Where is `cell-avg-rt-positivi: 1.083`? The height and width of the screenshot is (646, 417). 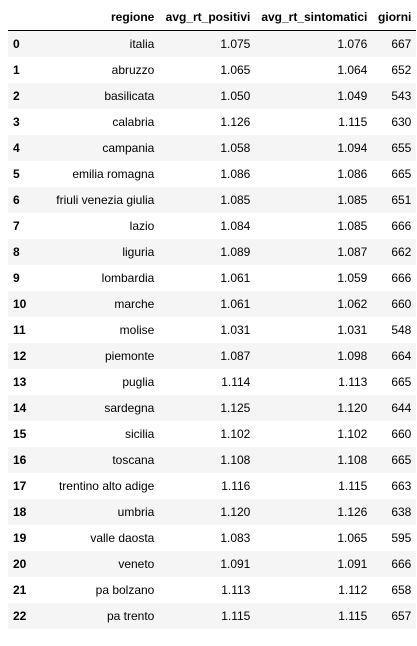
cell-avg-rt-positivi: 1.083 is located at coordinates (235, 538).